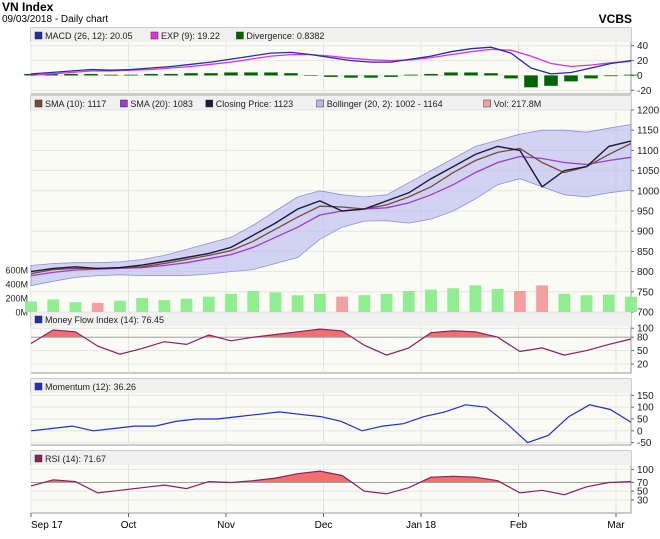 The width and height of the screenshot is (660, 539). I want to click on rsi-tick-label: 70, so click(643, 483).